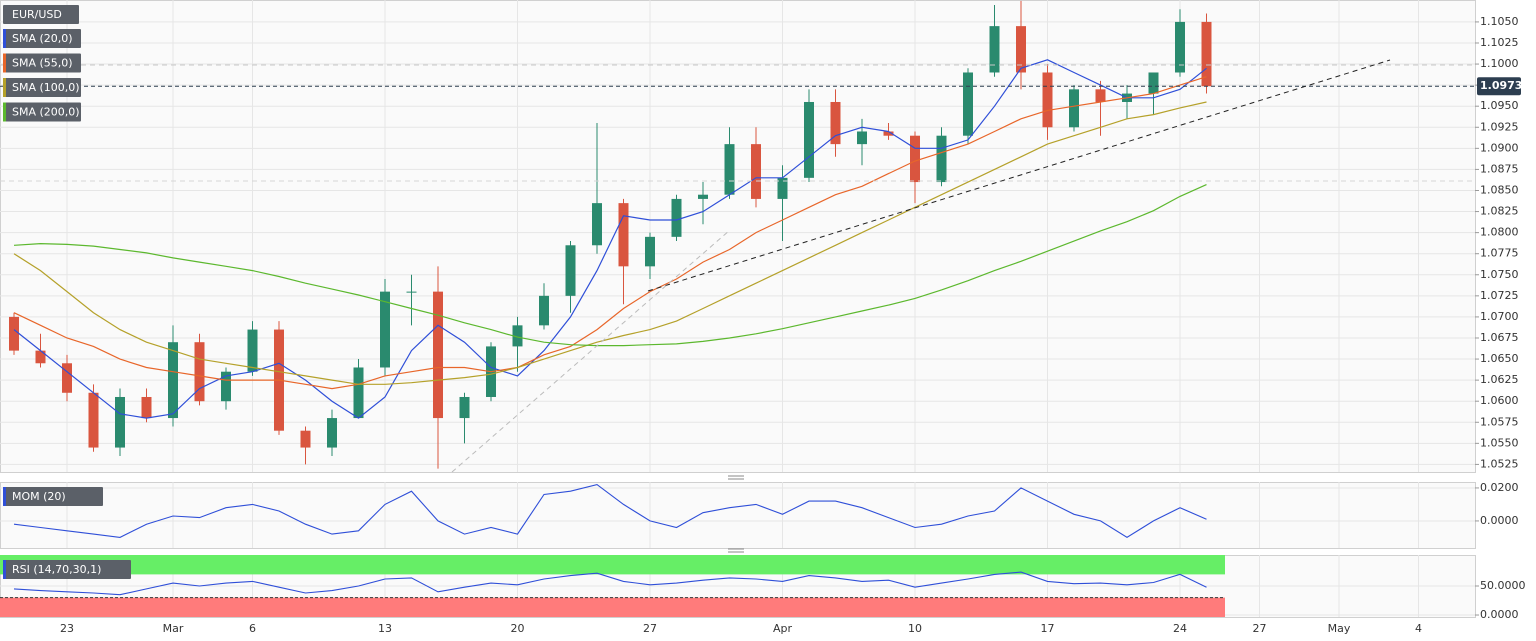  Describe the element at coordinates (1499, 253) in the screenshot. I see `y-tick-label: 1.0775` at that location.